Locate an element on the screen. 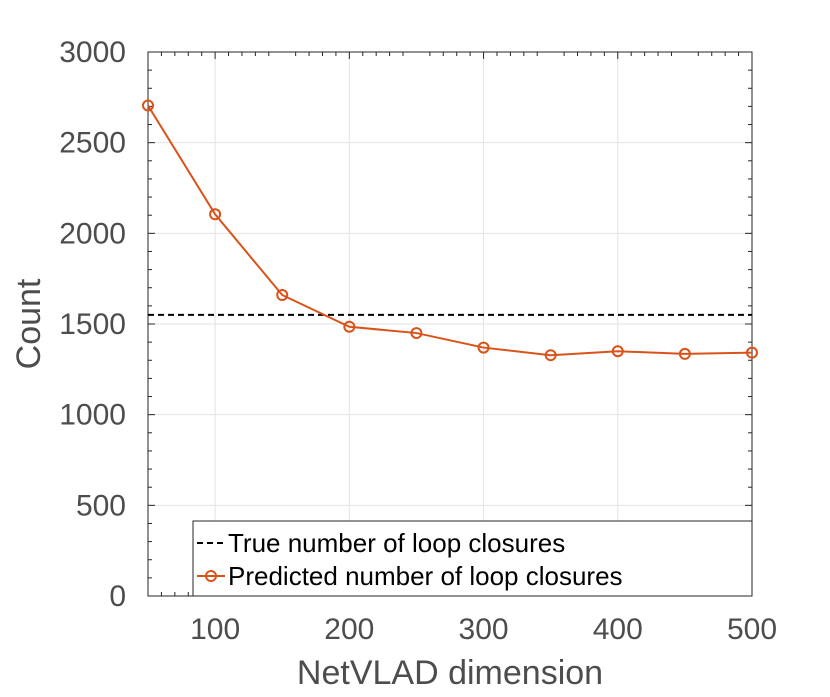 Image resolution: width=830 pixels, height=697 pixels. x-axis-title: NetVLAD dimension is located at coordinates (450, 673).